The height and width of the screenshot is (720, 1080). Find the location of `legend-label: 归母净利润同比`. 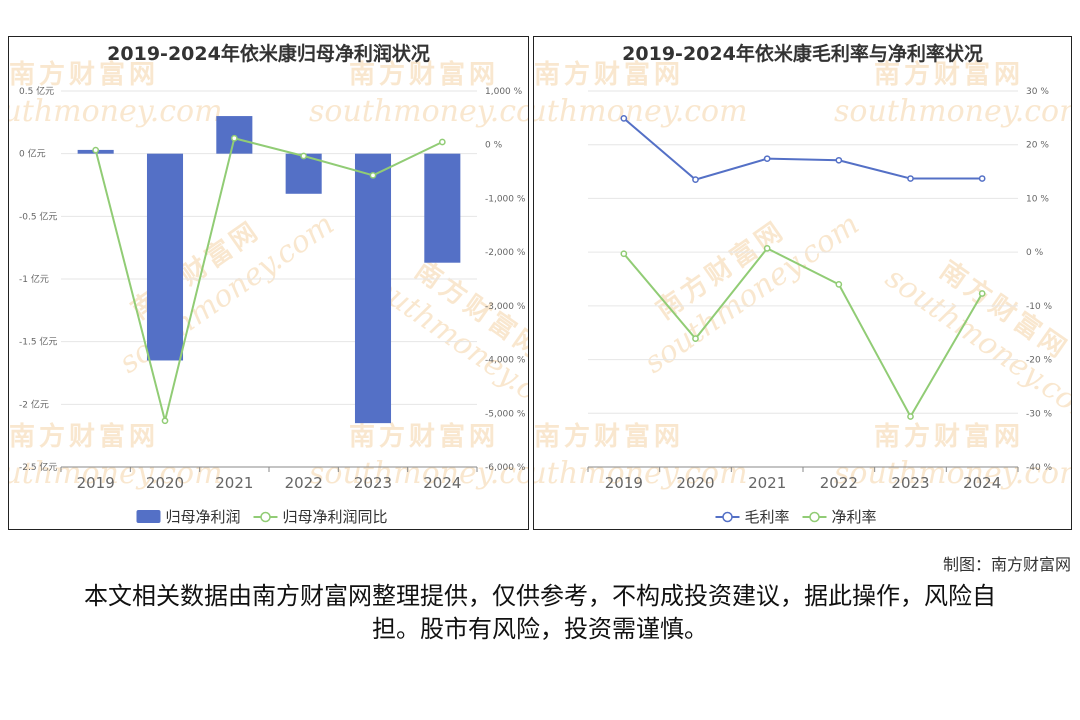

legend-label: 归母净利润同比 is located at coordinates (335, 517).